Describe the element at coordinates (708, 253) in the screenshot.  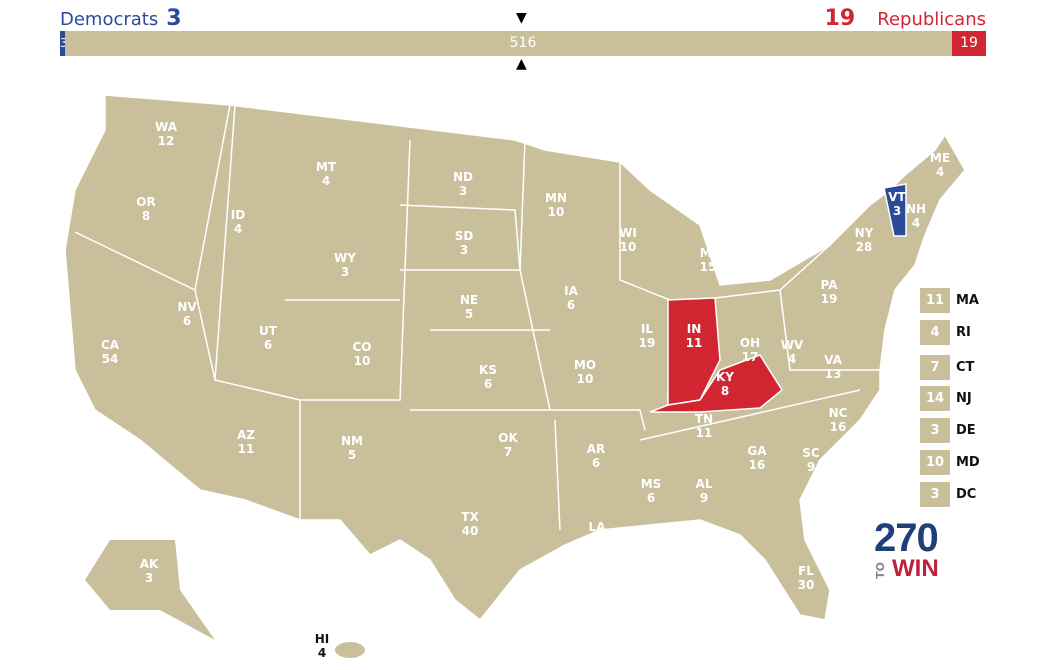
I see `state-abbr: MI` at that location.